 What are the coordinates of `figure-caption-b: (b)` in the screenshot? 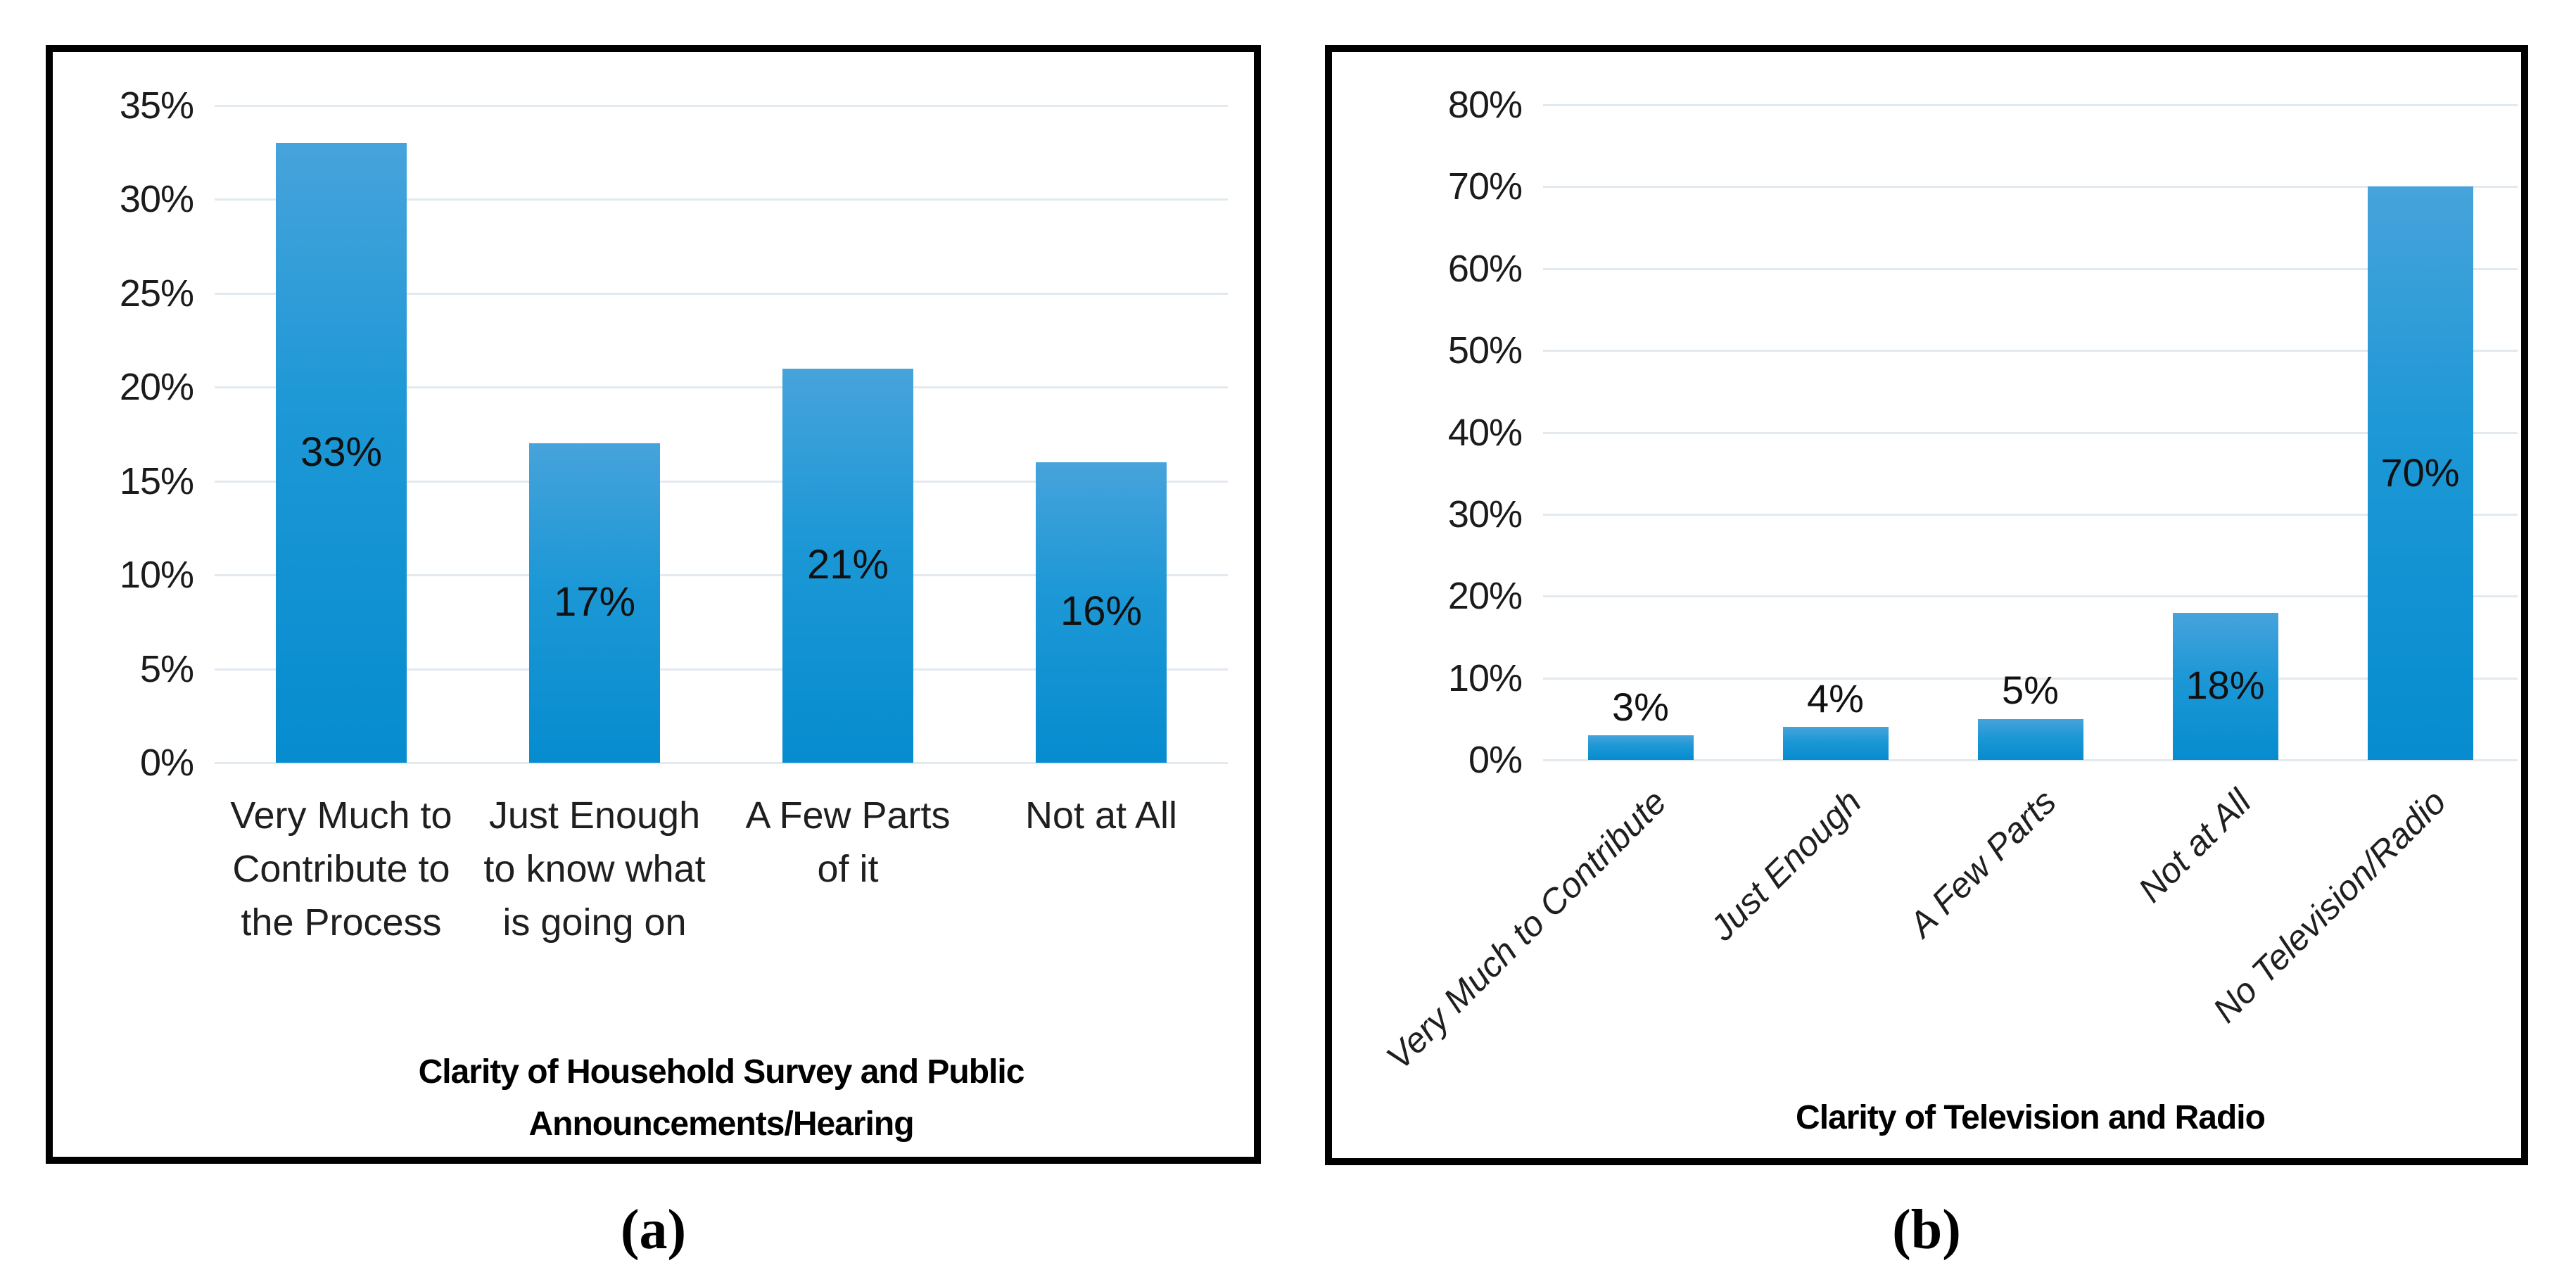 It's located at (1926, 1230).